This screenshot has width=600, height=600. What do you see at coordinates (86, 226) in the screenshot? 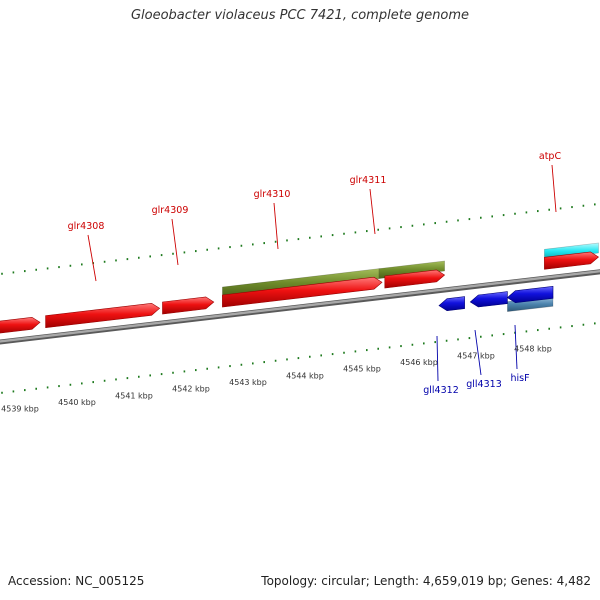
I see `gene-label-glr4308: glr4308` at bounding box center [86, 226].